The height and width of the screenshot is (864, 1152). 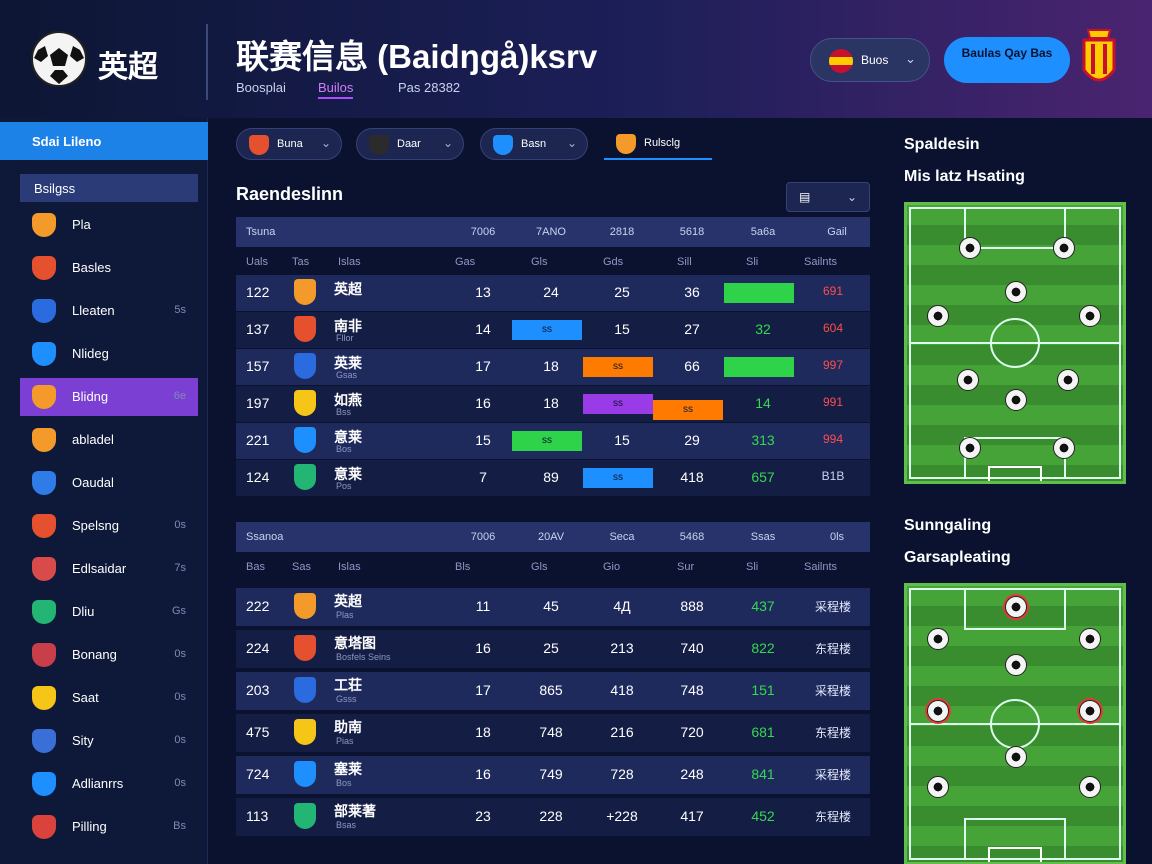 What do you see at coordinates (59, 59) in the screenshot?
I see `soccer-ball-logo-icon` at bounding box center [59, 59].